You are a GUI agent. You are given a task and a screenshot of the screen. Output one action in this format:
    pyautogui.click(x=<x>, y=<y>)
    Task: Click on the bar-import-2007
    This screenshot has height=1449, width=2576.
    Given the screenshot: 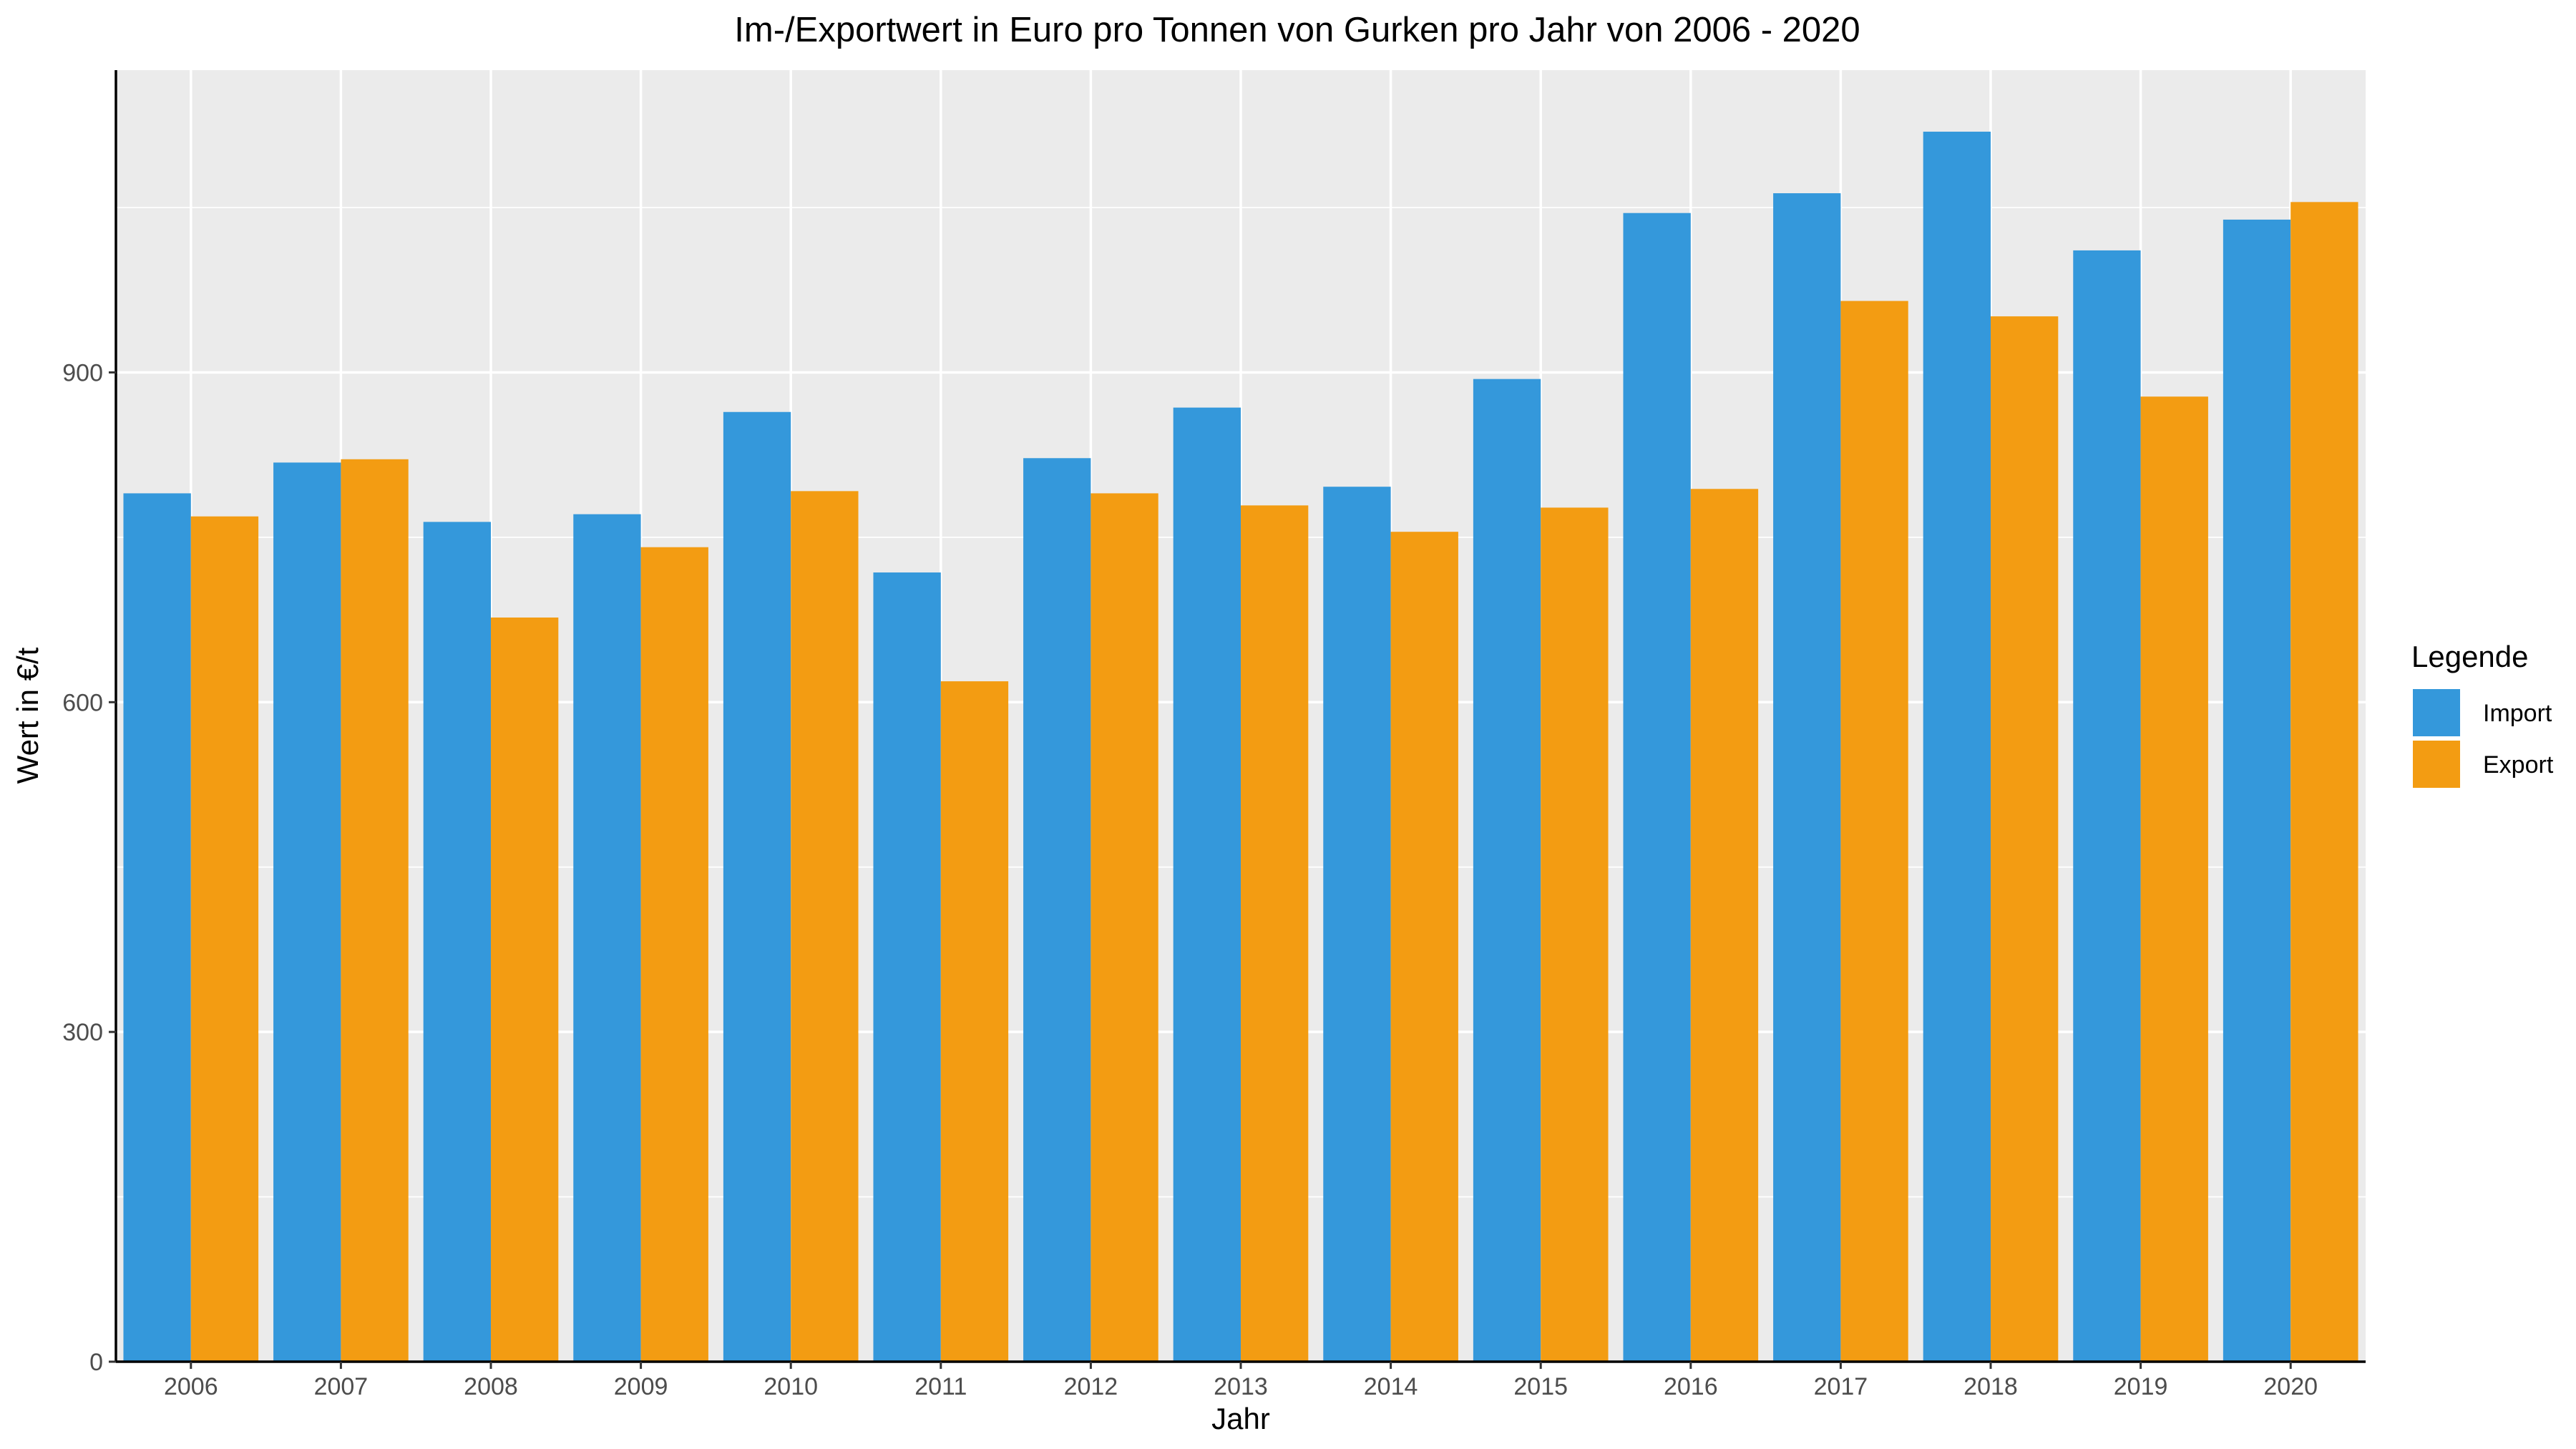 What is the action you would take?
    pyautogui.click(x=307, y=912)
    